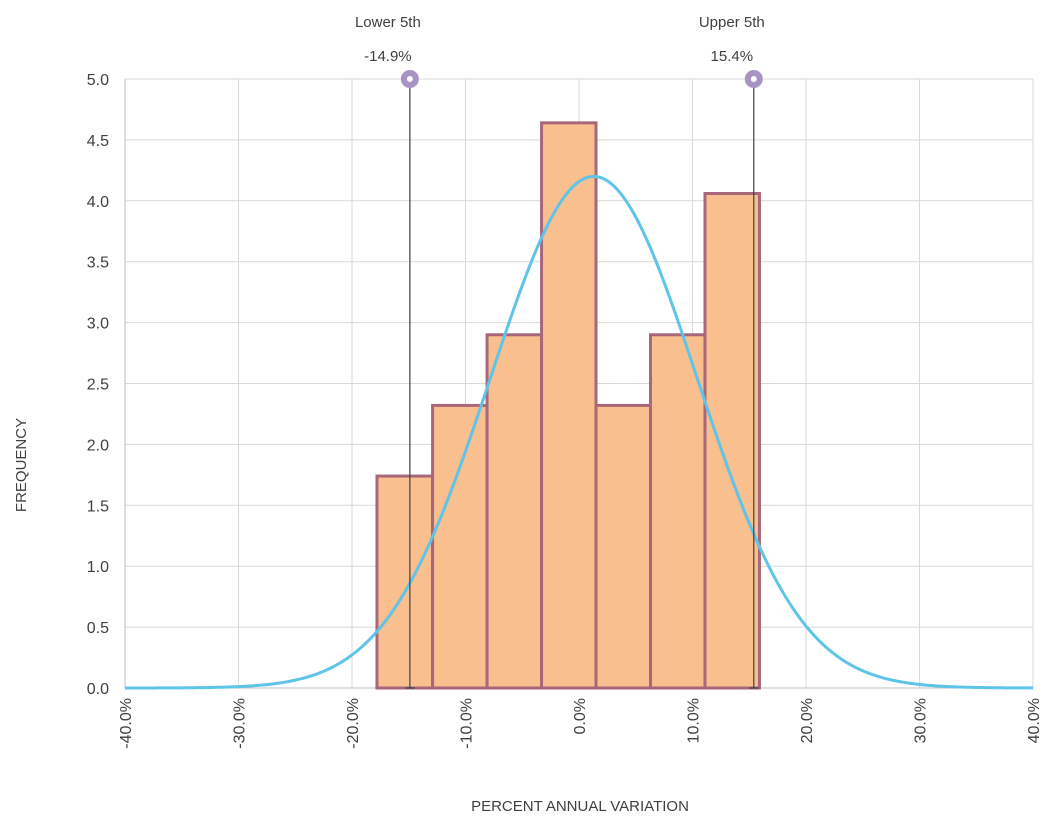 This screenshot has width=1046, height=827. What do you see at coordinates (807, 720) in the screenshot?
I see `x-tick-label: 20.0%` at bounding box center [807, 720].